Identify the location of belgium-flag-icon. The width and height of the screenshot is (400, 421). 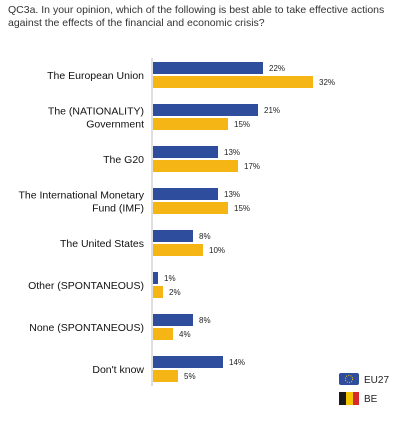
(349, 398).